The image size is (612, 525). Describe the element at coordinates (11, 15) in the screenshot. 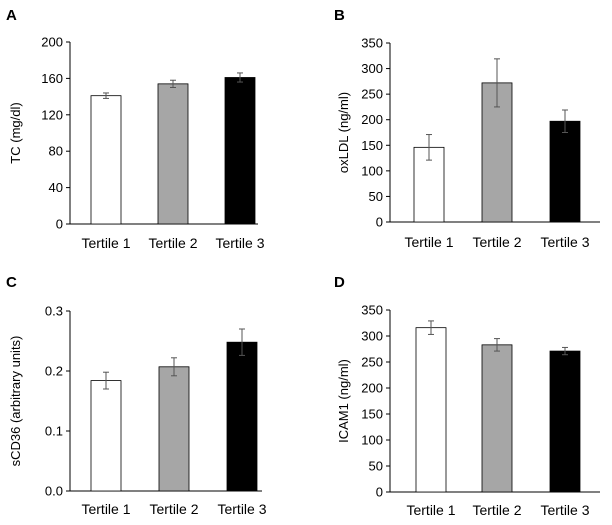

I see `panel-label: A` at that location.